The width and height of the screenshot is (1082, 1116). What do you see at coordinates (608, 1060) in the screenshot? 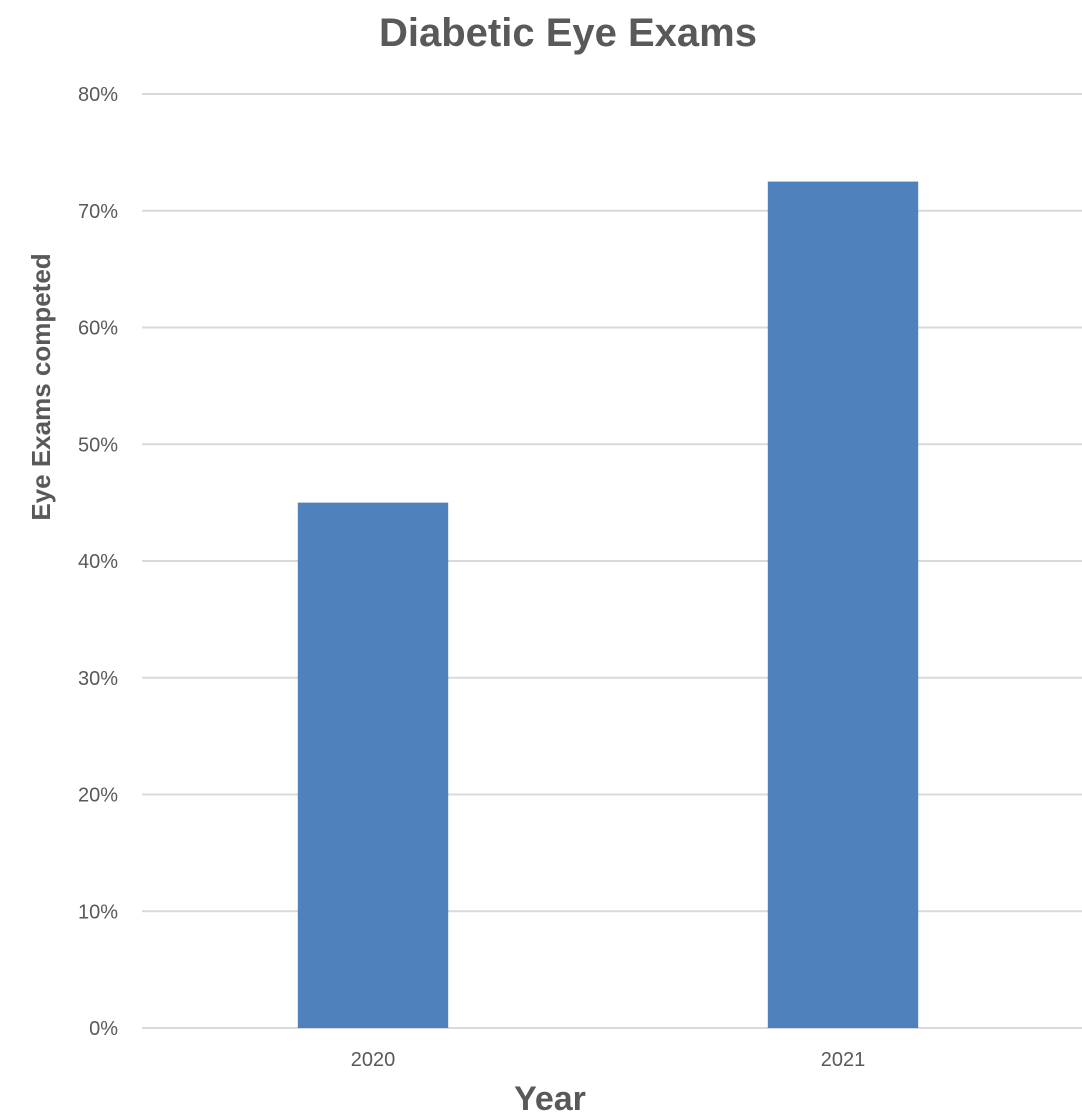
I see `x-axis-tick-labels: 2020 2021` at bounding box center [608, 1060].